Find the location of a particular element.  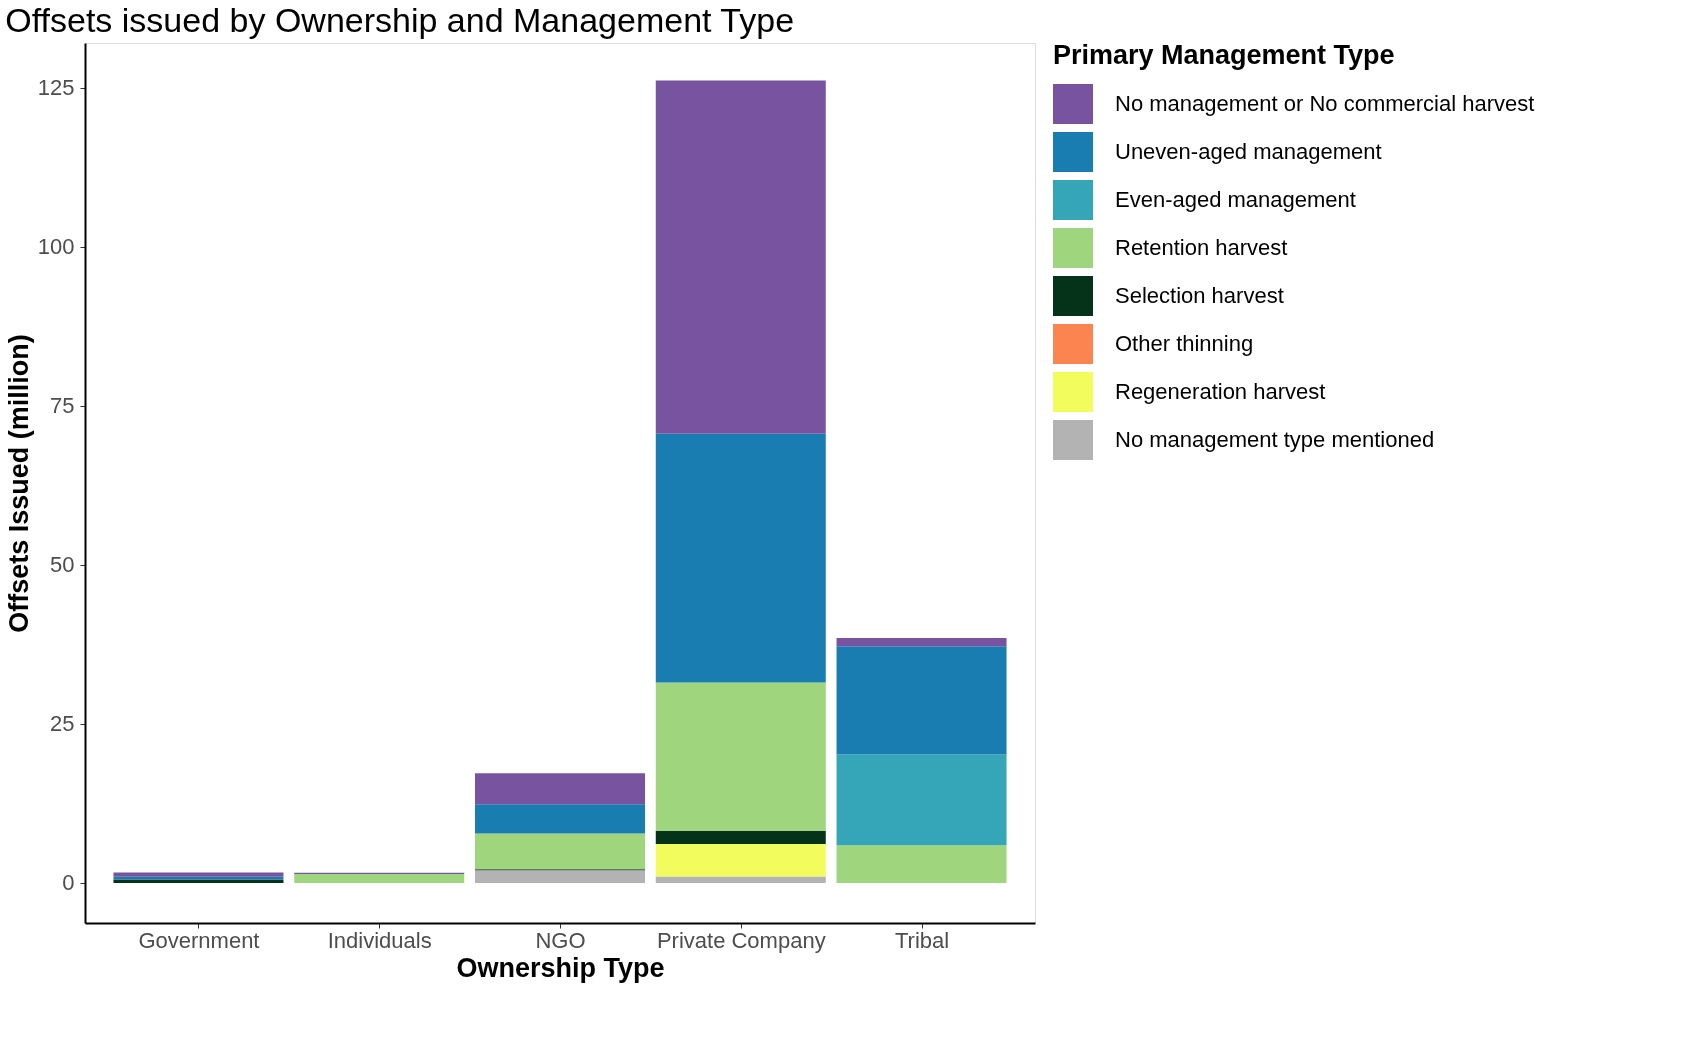

legend-label: Regeneration harvest is located at coordinates (1220, 391).